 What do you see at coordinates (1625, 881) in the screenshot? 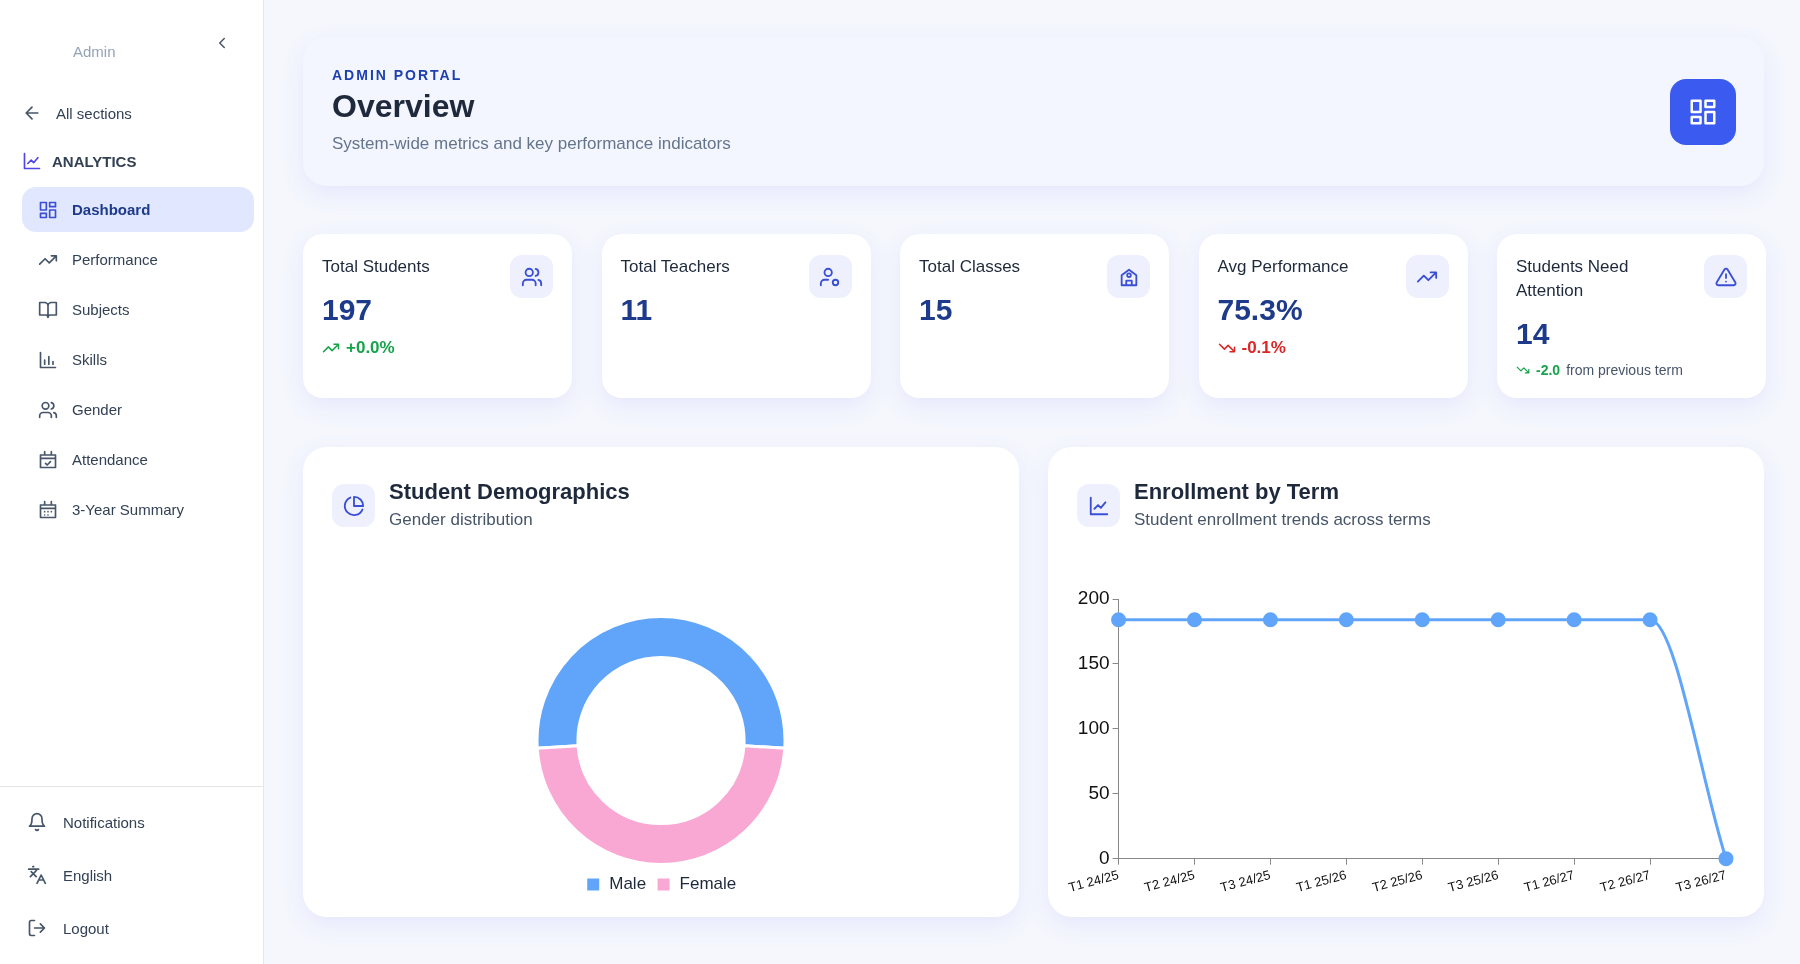
I see `x-tick-label: T2 26/27` at bounding box center [1625, 881].